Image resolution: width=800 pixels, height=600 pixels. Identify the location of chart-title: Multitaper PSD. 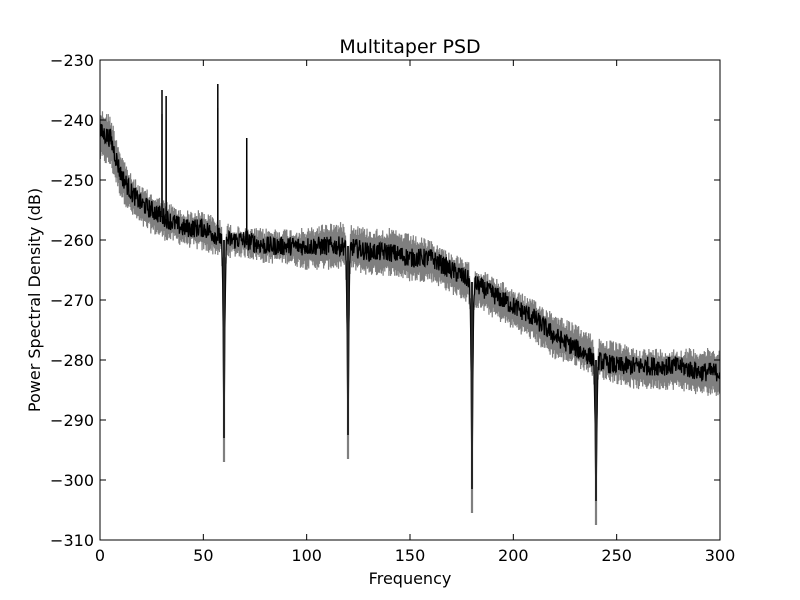
(409, 47).